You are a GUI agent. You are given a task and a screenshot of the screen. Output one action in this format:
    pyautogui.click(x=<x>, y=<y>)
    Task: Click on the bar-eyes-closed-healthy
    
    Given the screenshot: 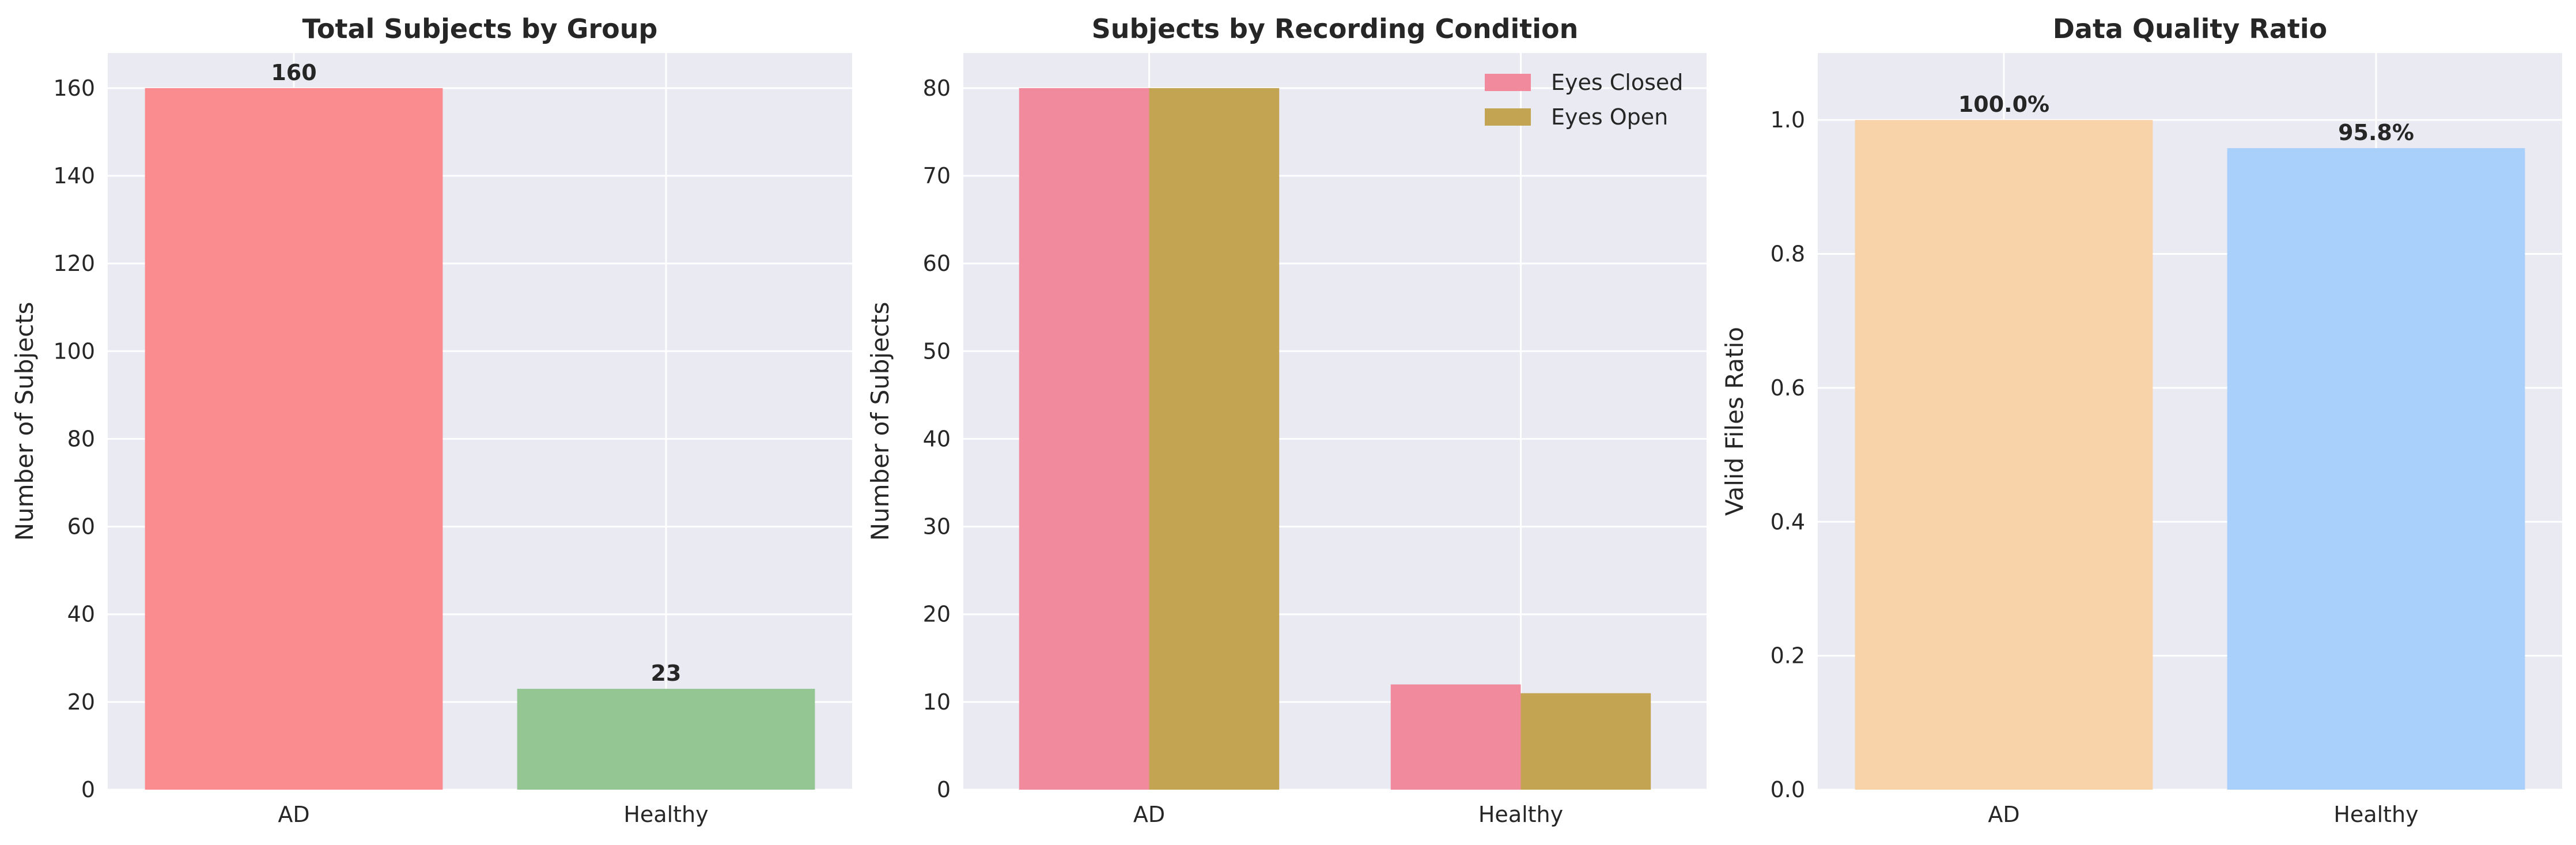 What is the action you would take?
    pyautogui.click(x=1455, y=737)
    